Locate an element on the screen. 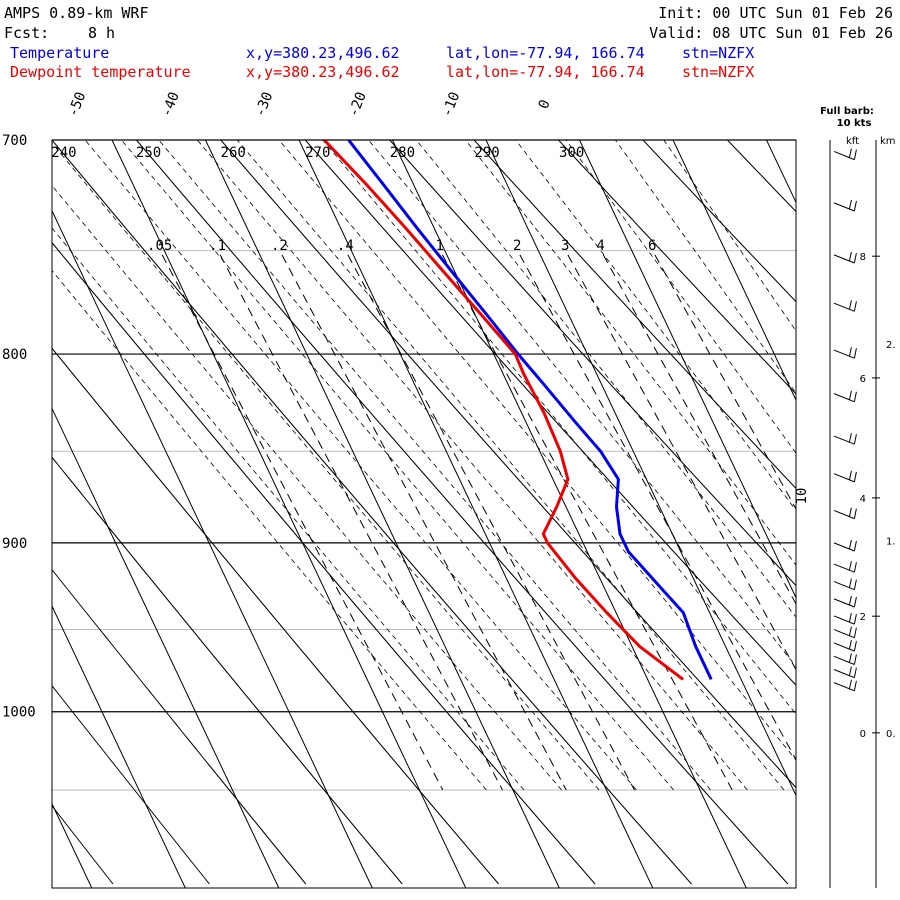 The image size is (900, 900). mixing-ratio-label: 2 is located at coordinates (517, 246).